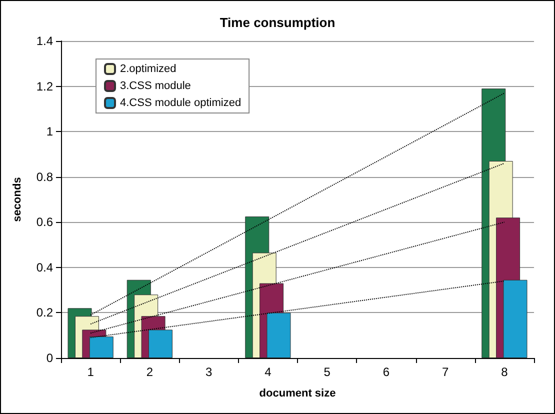 The image size is (555, 414). Describe the element at coordinates (45, 313) in the screenshot. I see `y-tick-label: 0.2` at that location.